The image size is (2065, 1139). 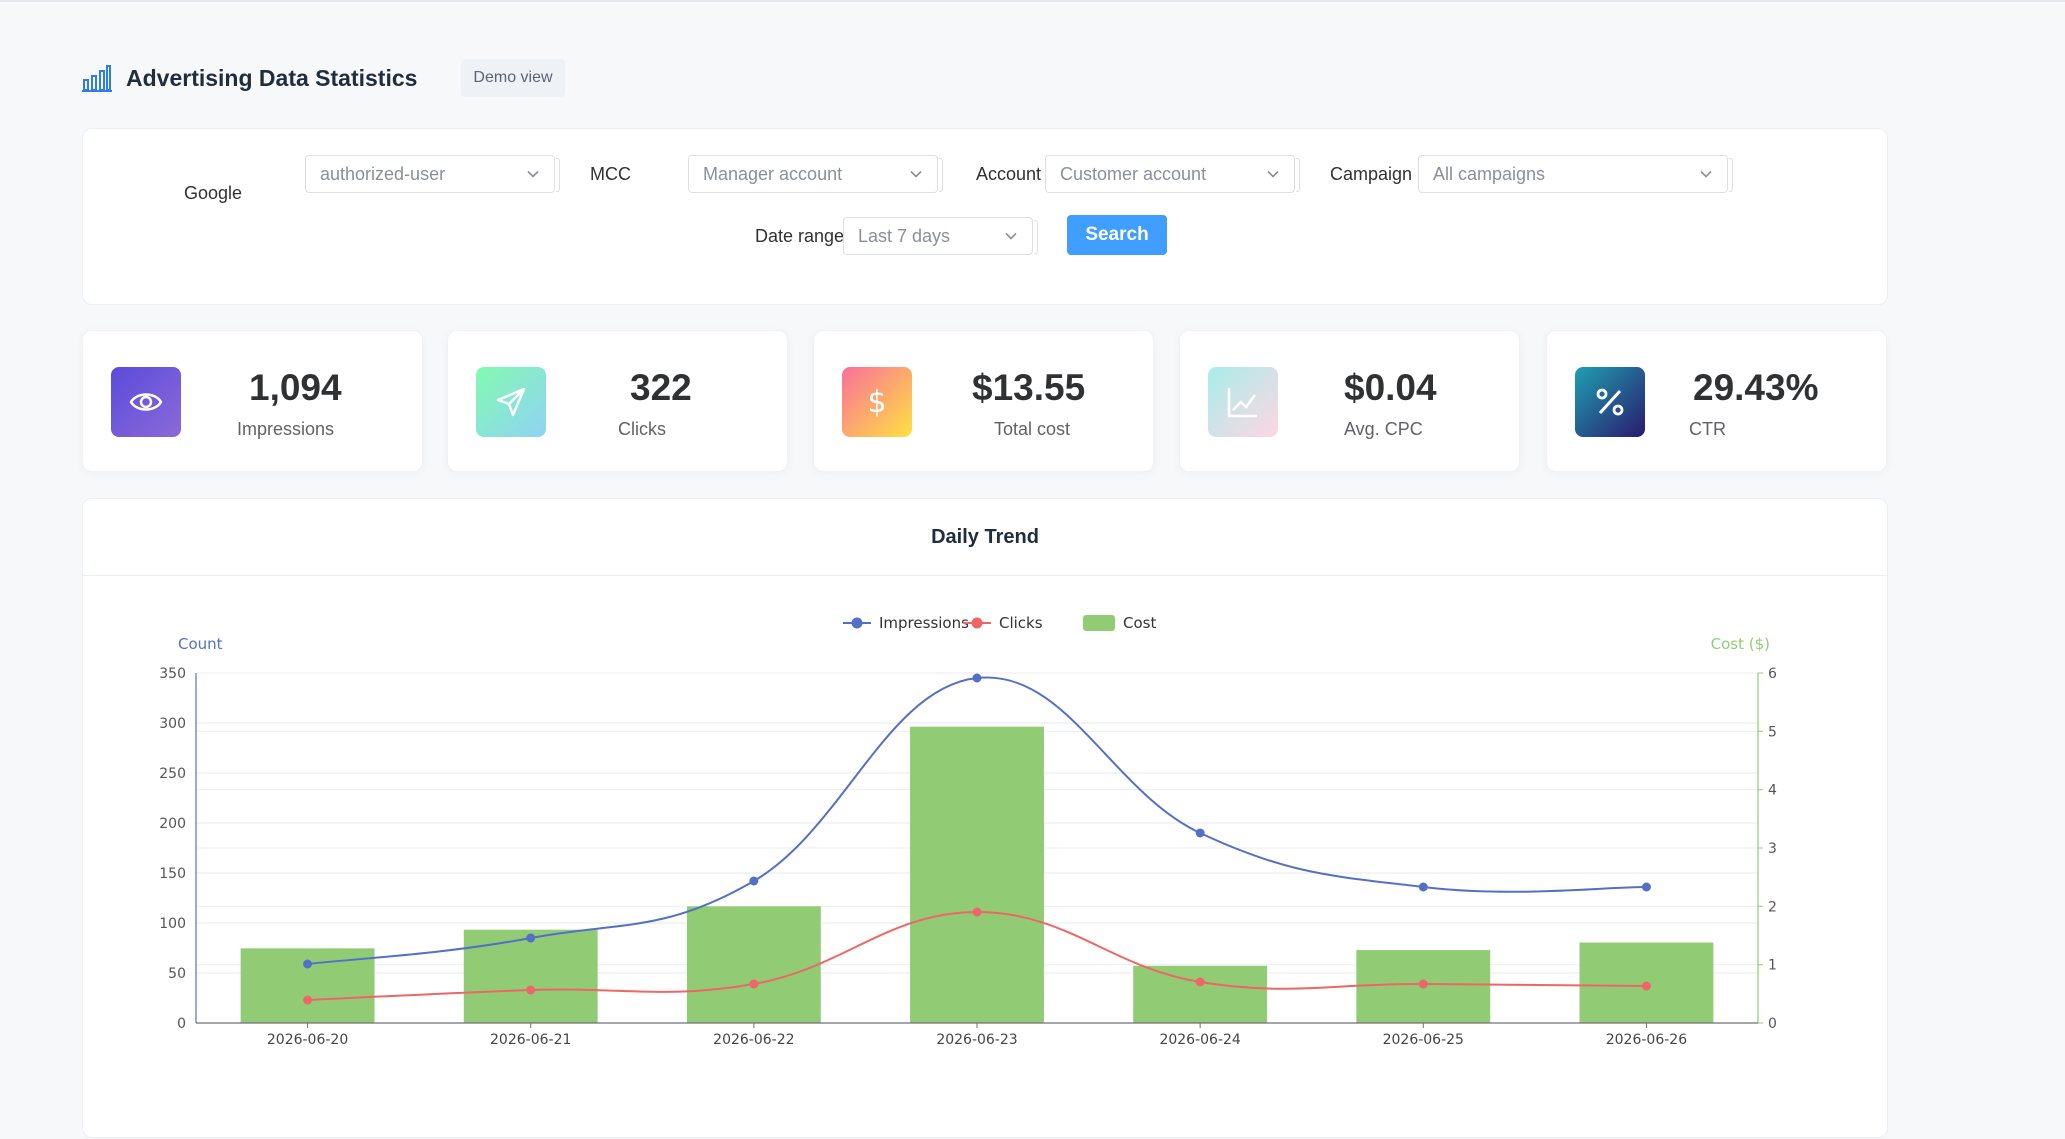 I want to click on trend-chart-icon, so click(x=1243, y=402).